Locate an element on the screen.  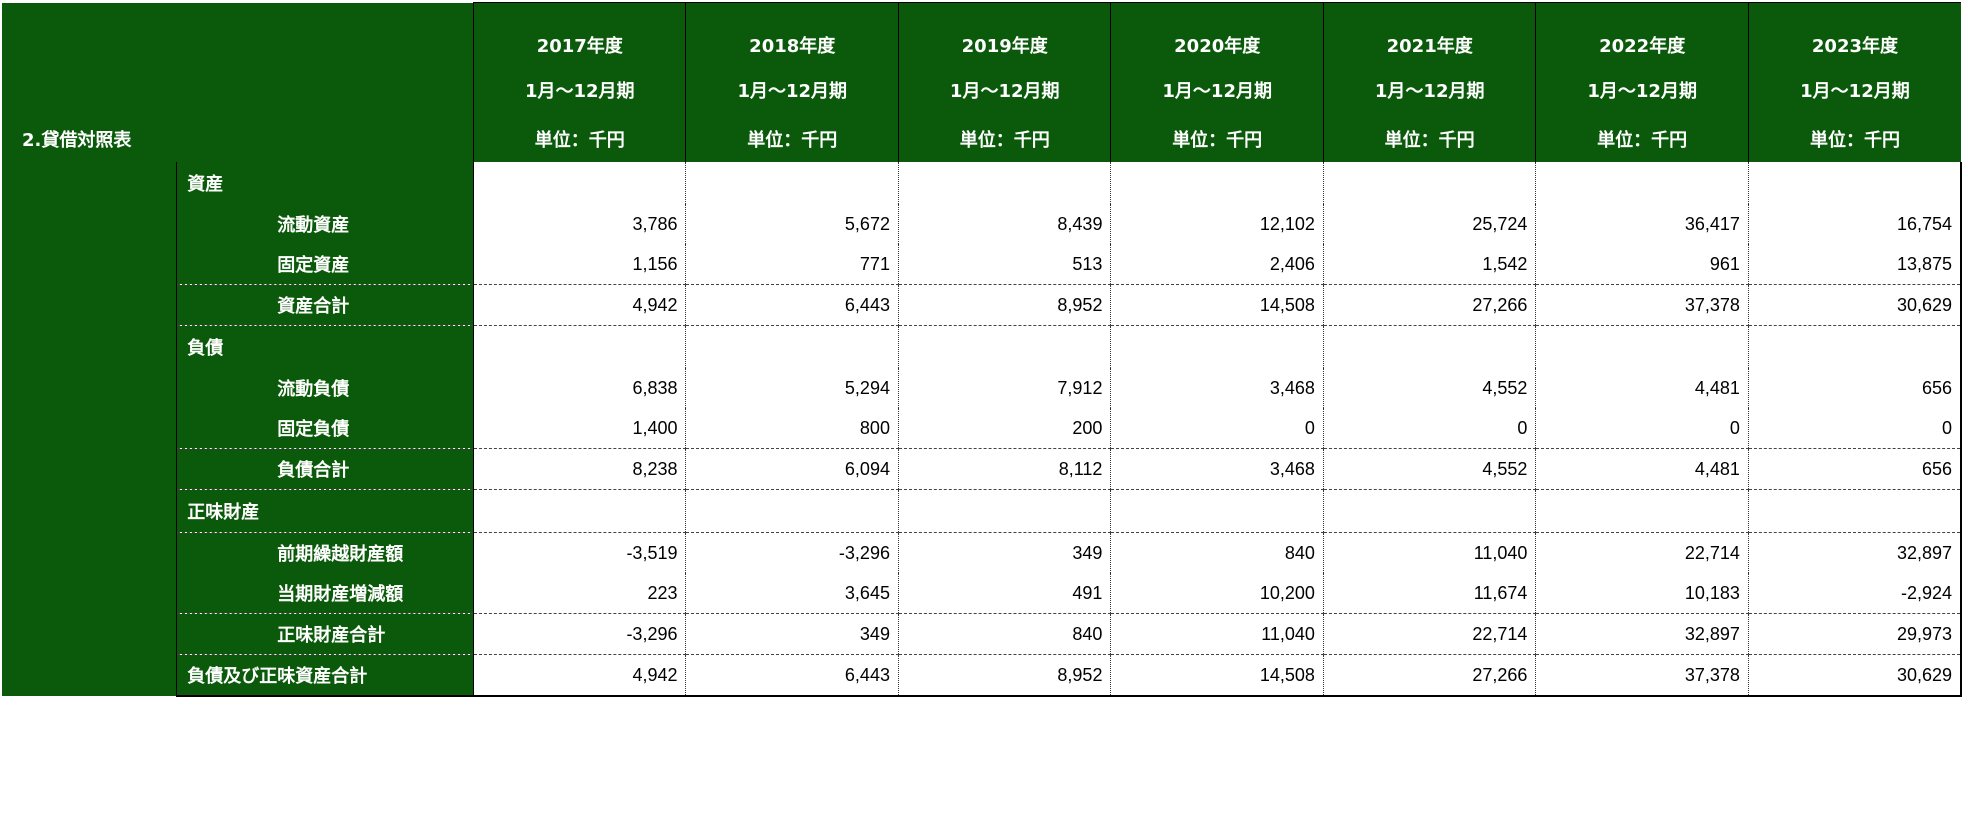
value-cell: 10,200 is located at coordinates (1217, 593).